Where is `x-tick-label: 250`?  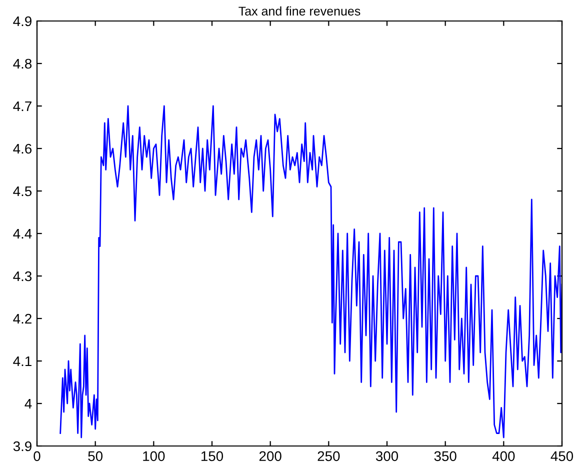 x-tick-label: 250 is located at coordinates (329, 456).